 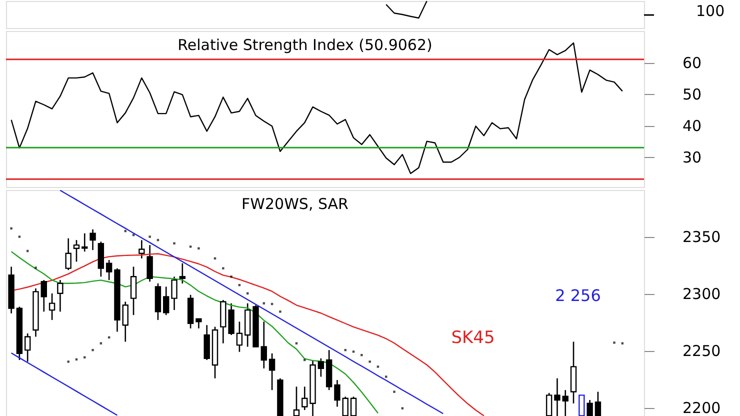 I want to click on y-tick-label: 60, so click(x=692, y=63).